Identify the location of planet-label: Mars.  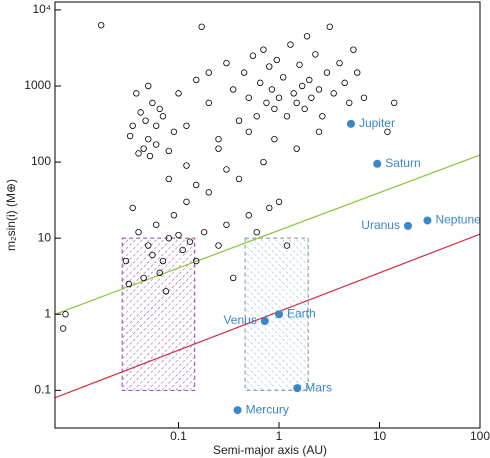
(318, 387).